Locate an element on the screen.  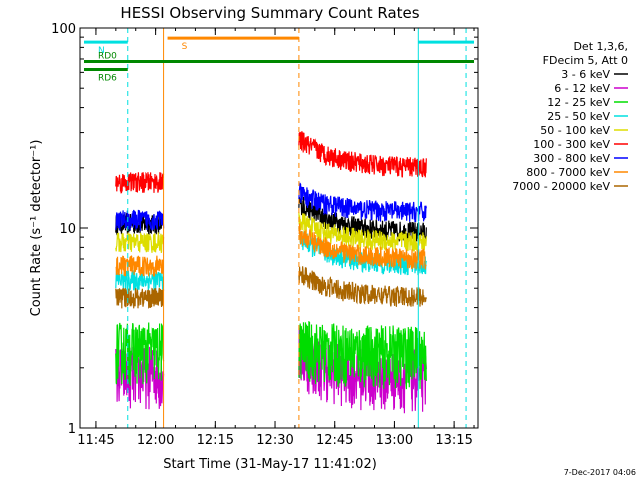
legend-label-0: 3 - 6 keV is located at coordinates (585, 74).